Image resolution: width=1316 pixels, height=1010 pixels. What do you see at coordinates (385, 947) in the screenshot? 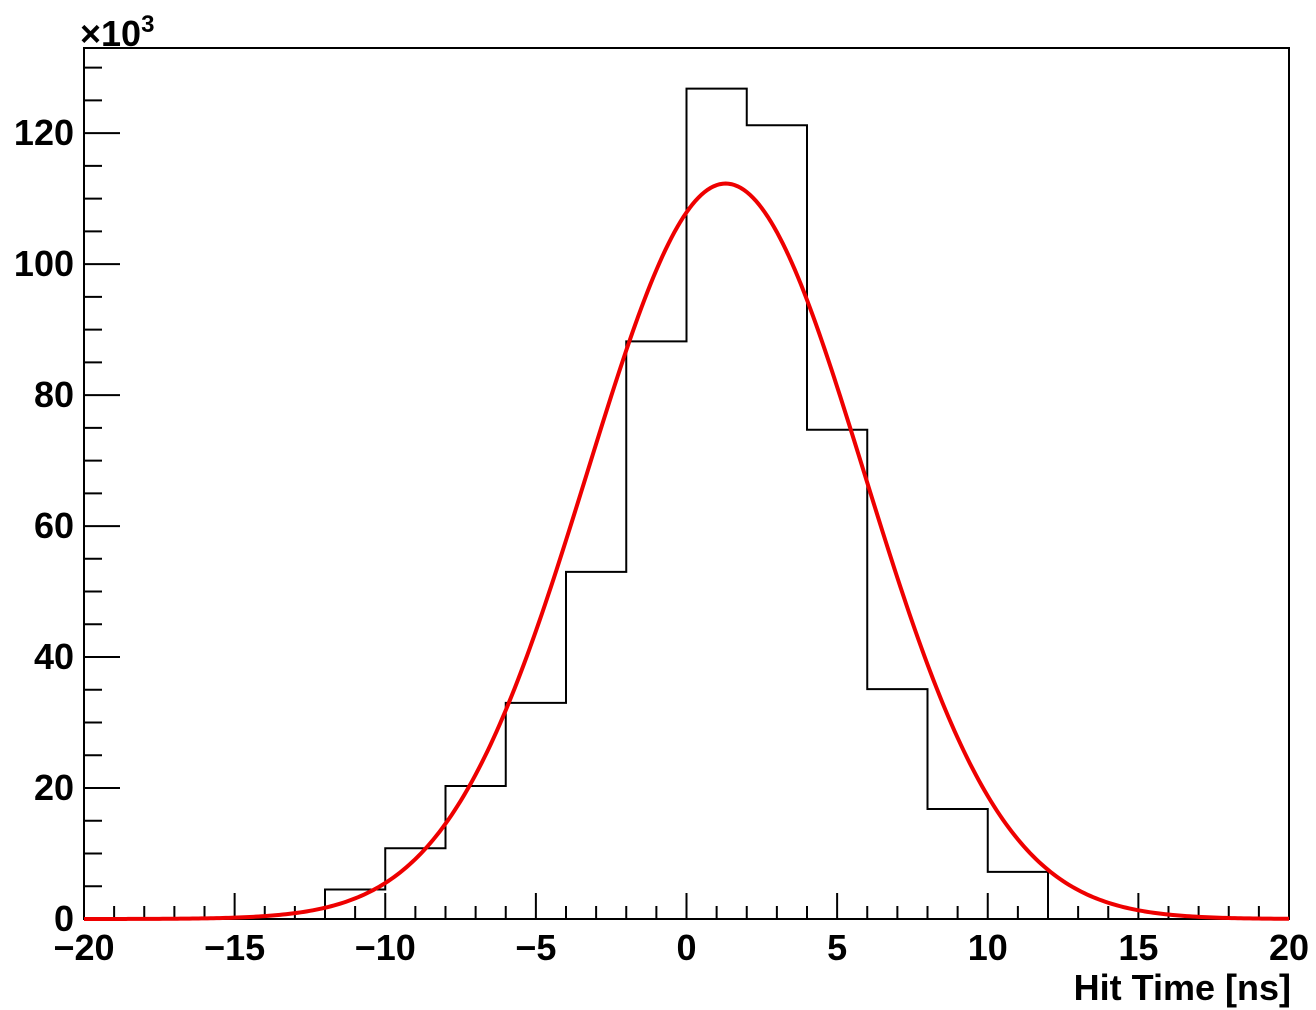
I see `x-tick-label: −10` at bounding box center [385, 947].